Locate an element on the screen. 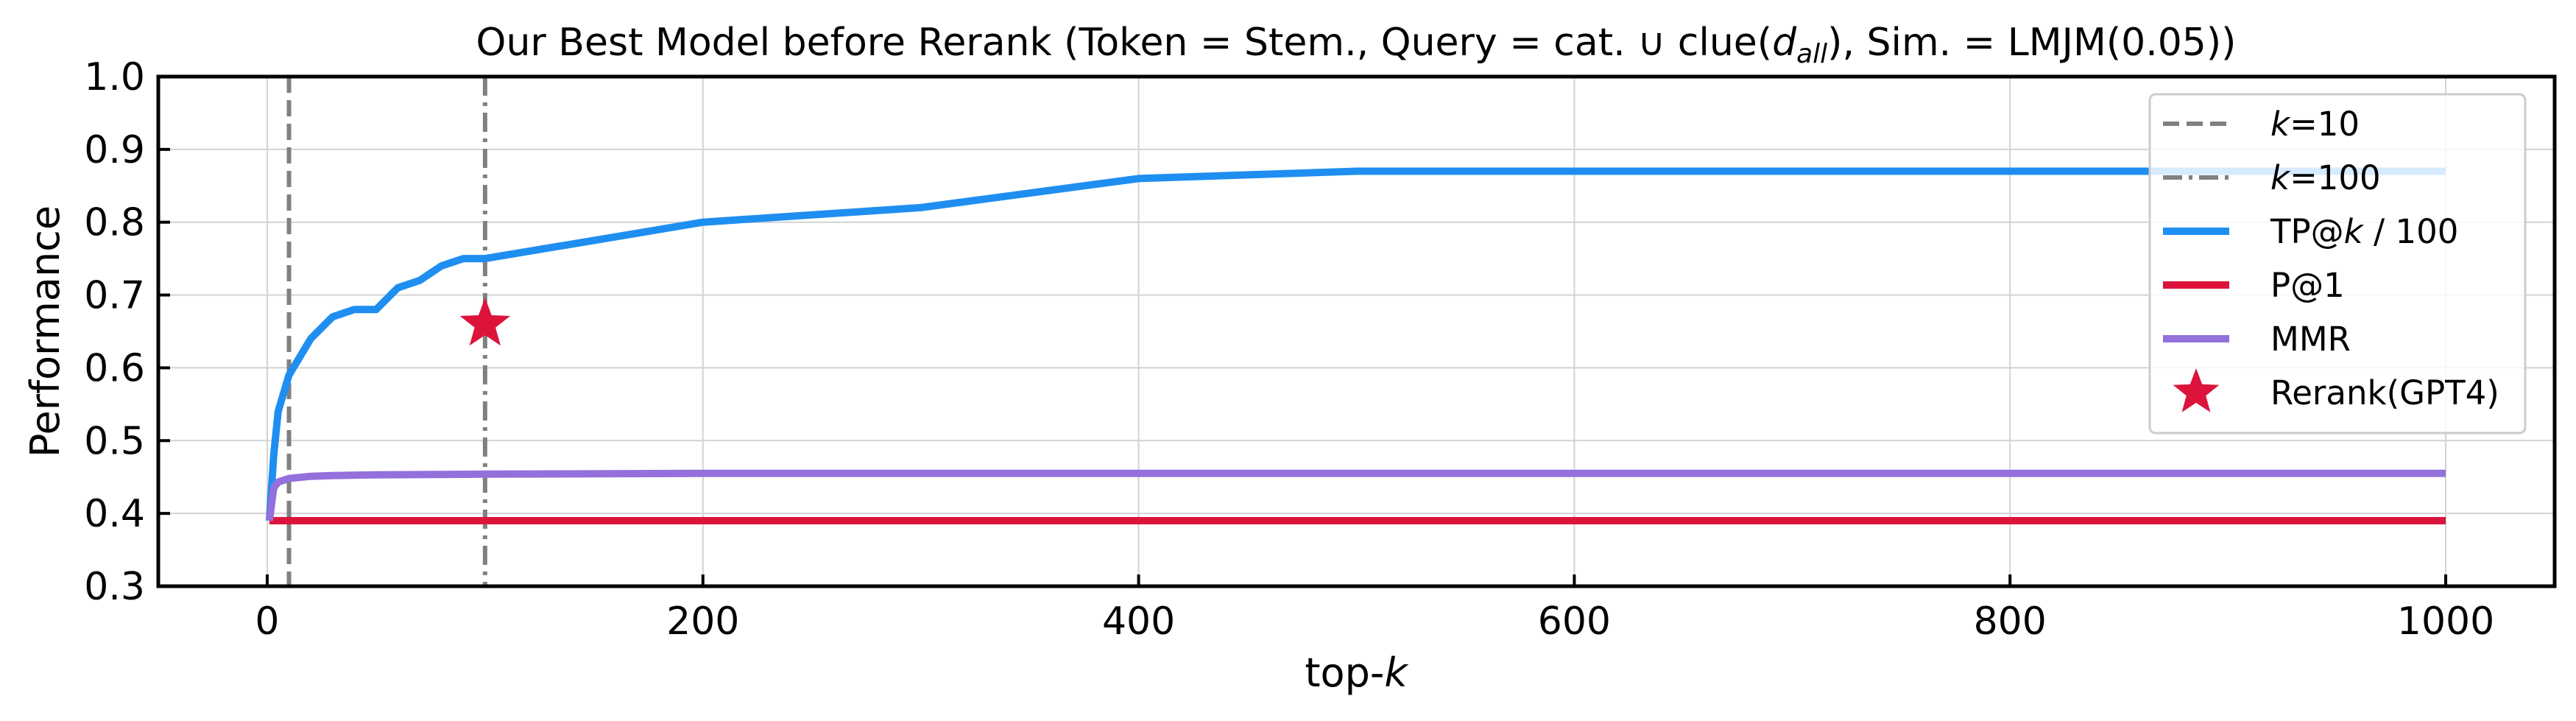 This screenshot has height=721, width=2576. legend-swatch-rerank is located at coordinates (2196, 390).